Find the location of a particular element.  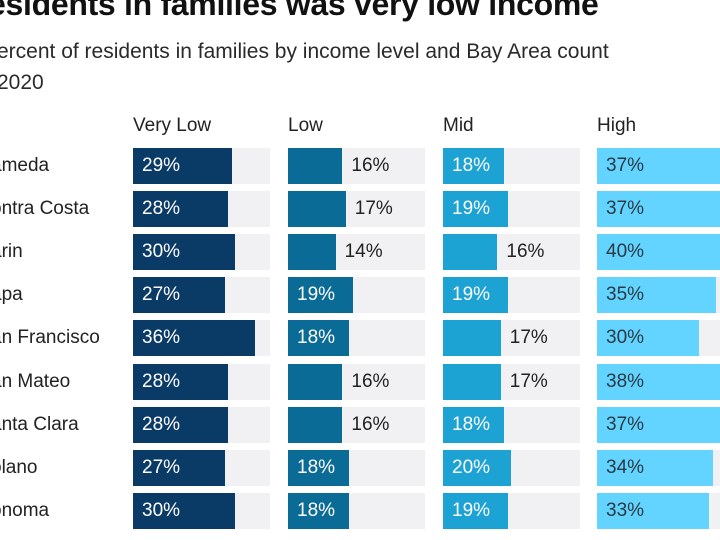

bar-track: 33% is located at coordinates (658, 510).